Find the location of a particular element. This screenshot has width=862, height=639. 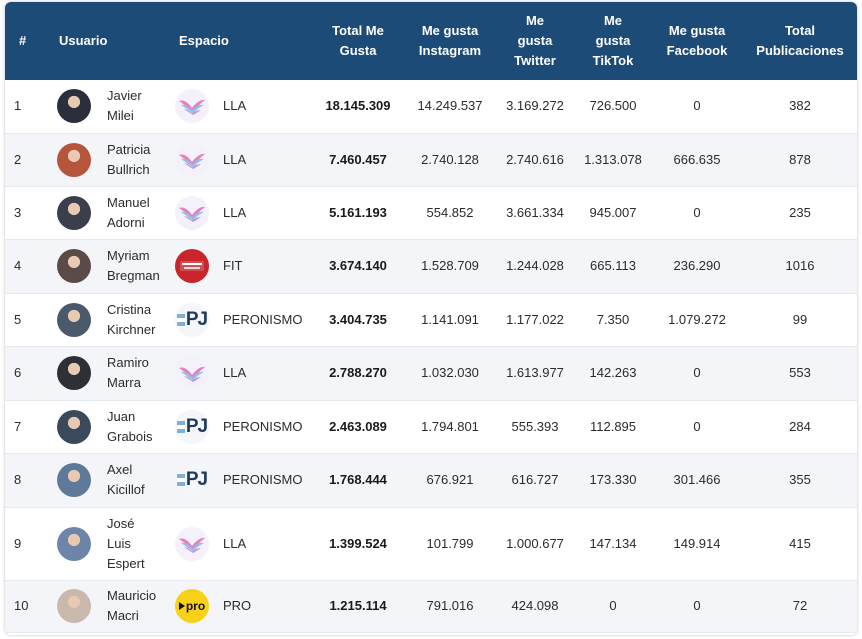

pro-play-shape is located at coordinates (181, 606).